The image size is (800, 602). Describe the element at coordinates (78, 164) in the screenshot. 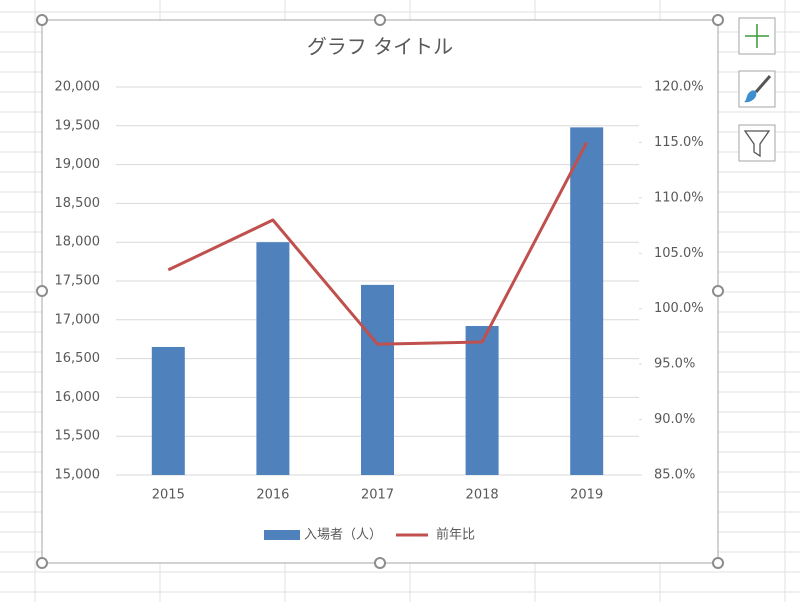

I see `y-tick-label: 19,000` at that location.